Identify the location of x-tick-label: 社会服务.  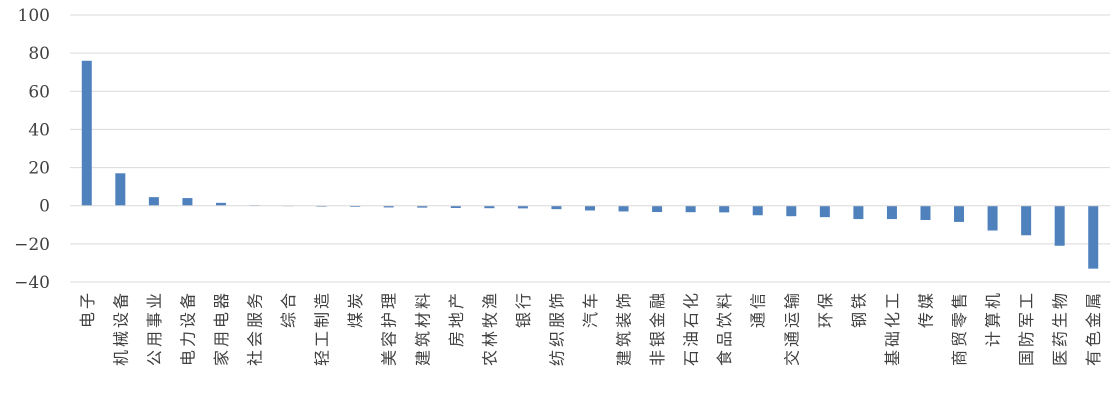
(255, 328).